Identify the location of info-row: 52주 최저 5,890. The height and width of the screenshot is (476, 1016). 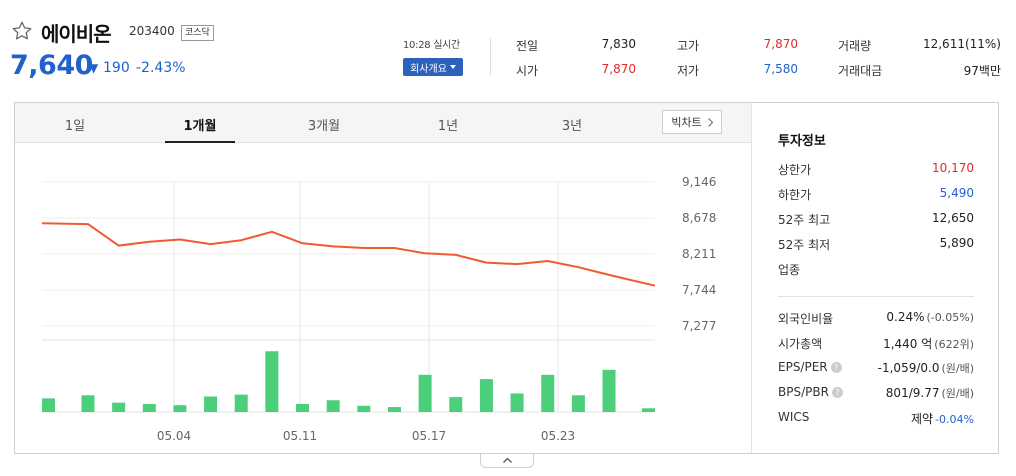
(876, 244).